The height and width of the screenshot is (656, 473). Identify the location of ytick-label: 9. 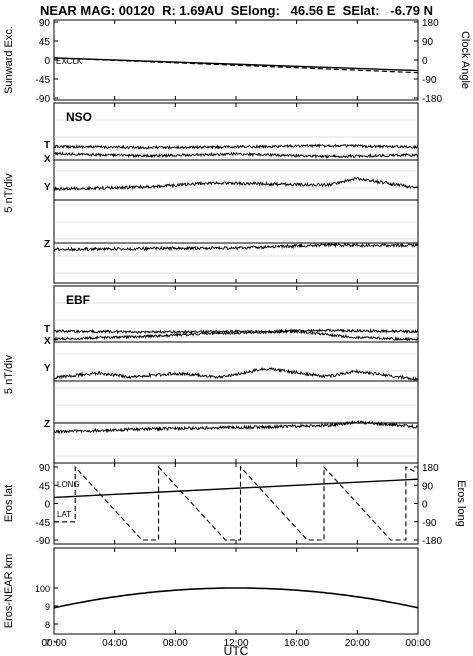
(47, 607).